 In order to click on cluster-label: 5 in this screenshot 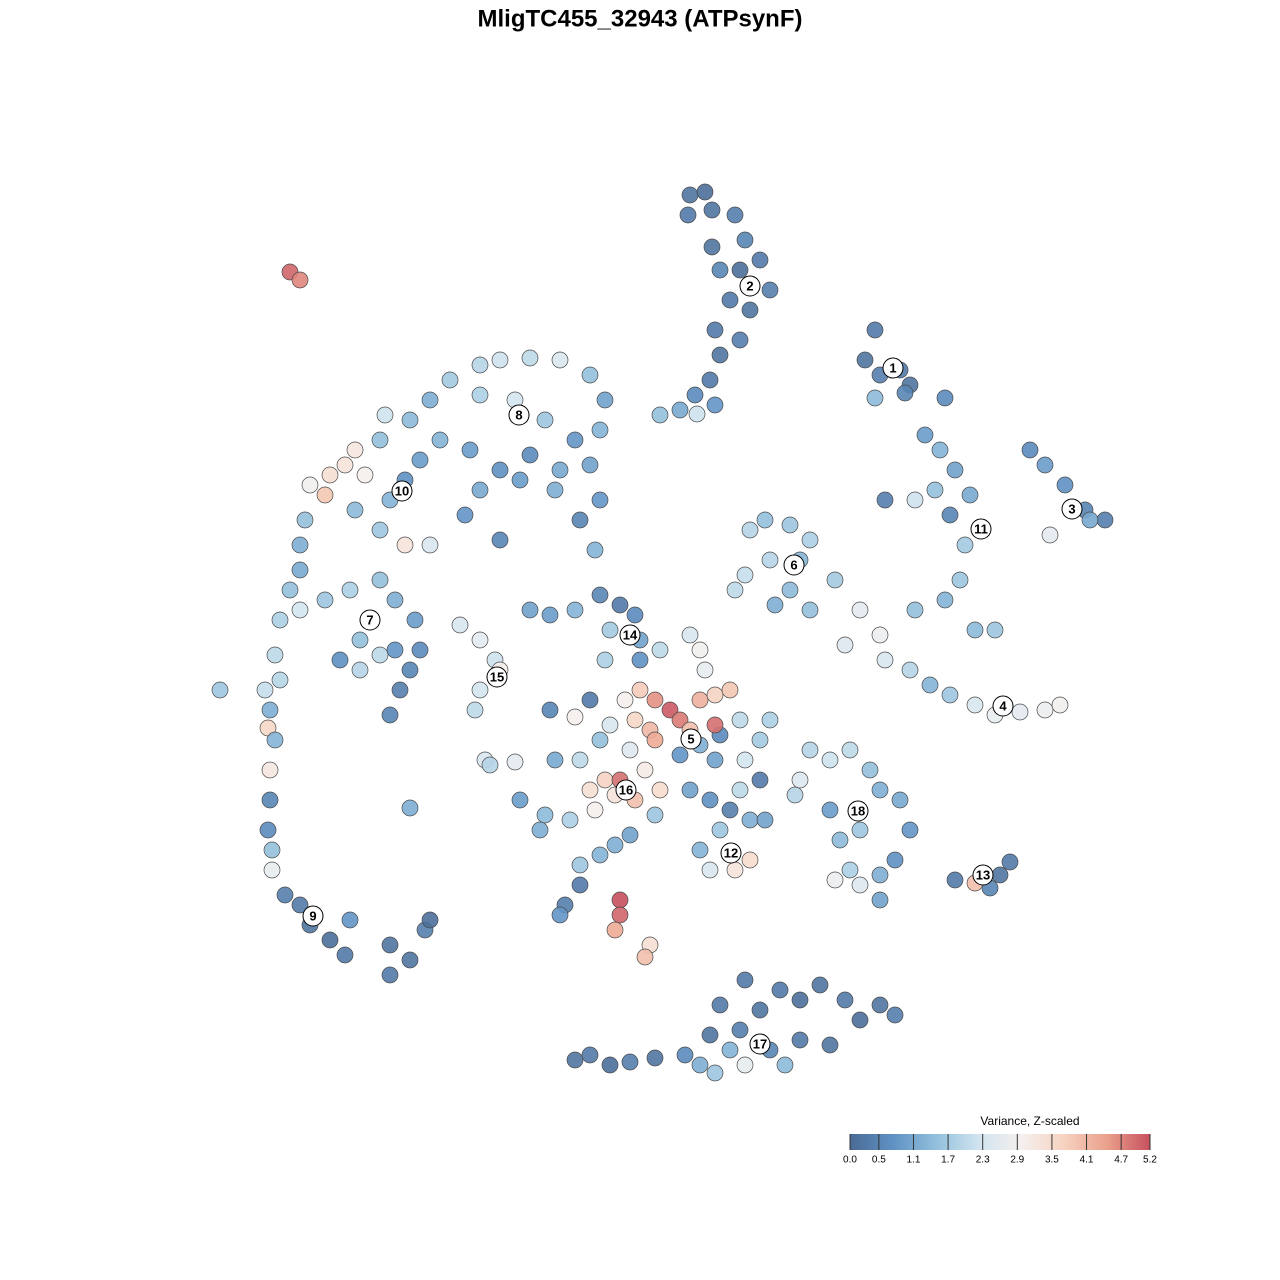, I will do `click(690, 738)`.